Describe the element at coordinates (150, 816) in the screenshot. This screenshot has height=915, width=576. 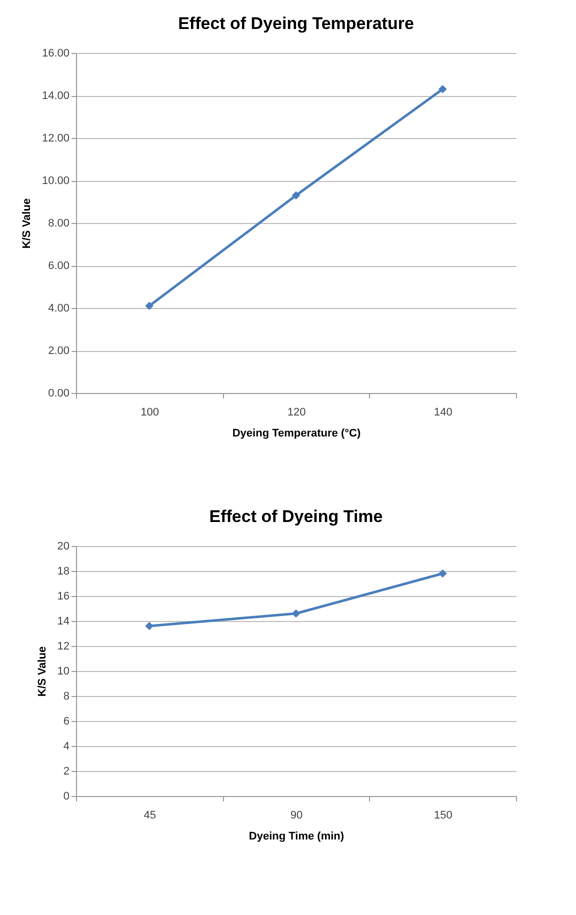
I see `x-tick-label: 45` at that location.